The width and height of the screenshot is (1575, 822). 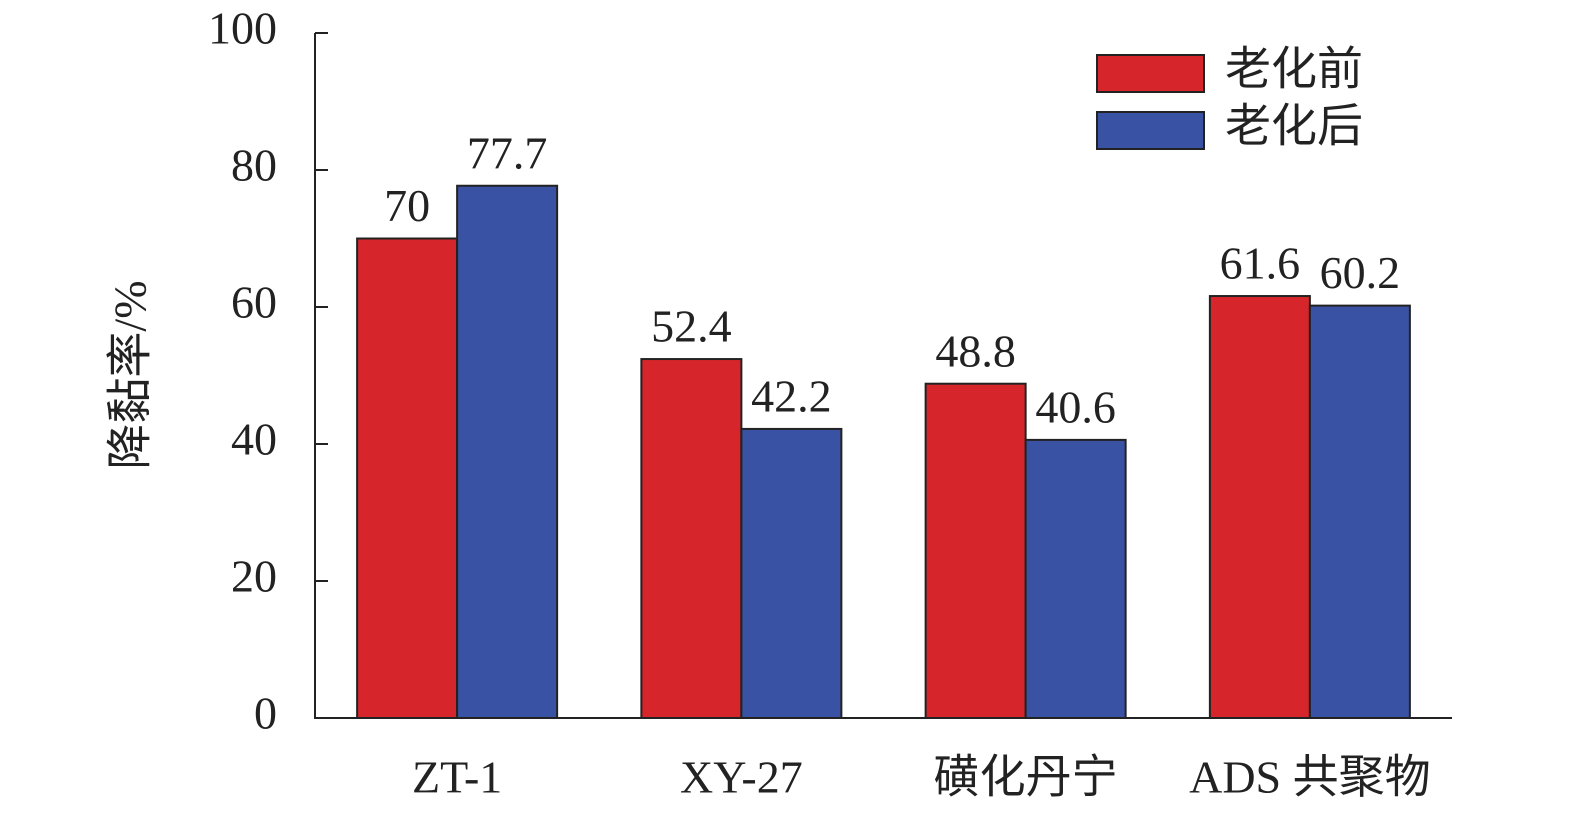 I want to click on value-label: 70, so click(x=407, y=205).